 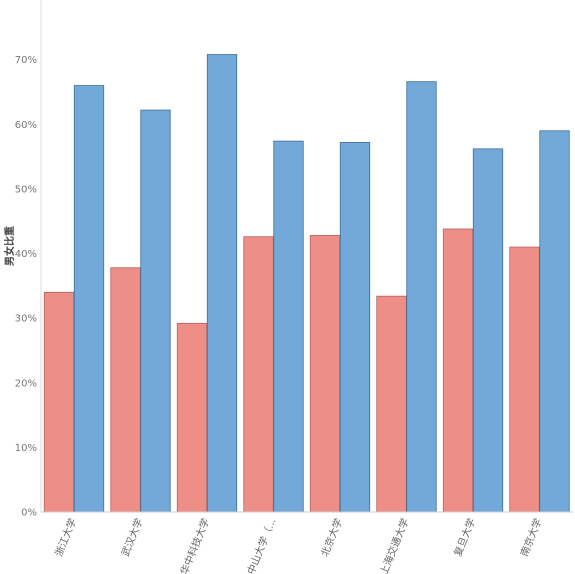 What do you see at coordinates (26, 189) in the screenshot?
I see `y-tick-label: 50%` at bounding box center [26, 189].